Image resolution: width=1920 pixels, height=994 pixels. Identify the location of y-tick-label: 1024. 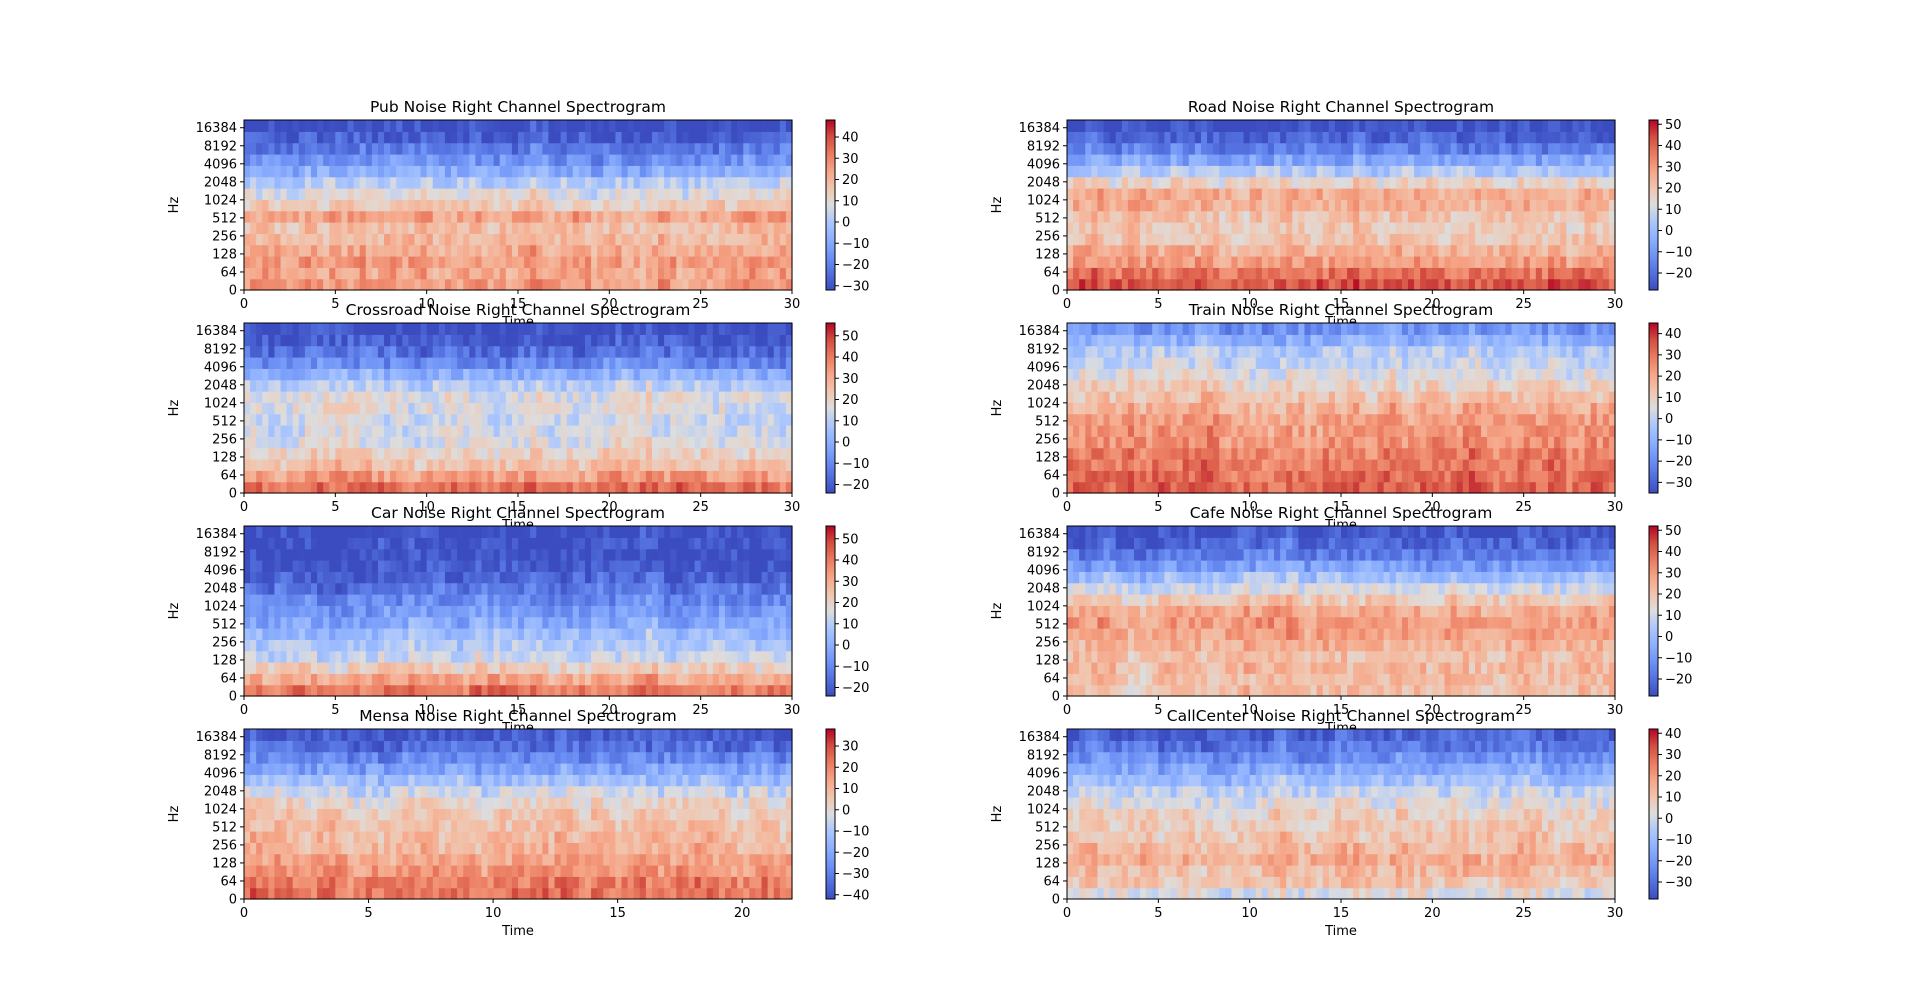
(220, 200).